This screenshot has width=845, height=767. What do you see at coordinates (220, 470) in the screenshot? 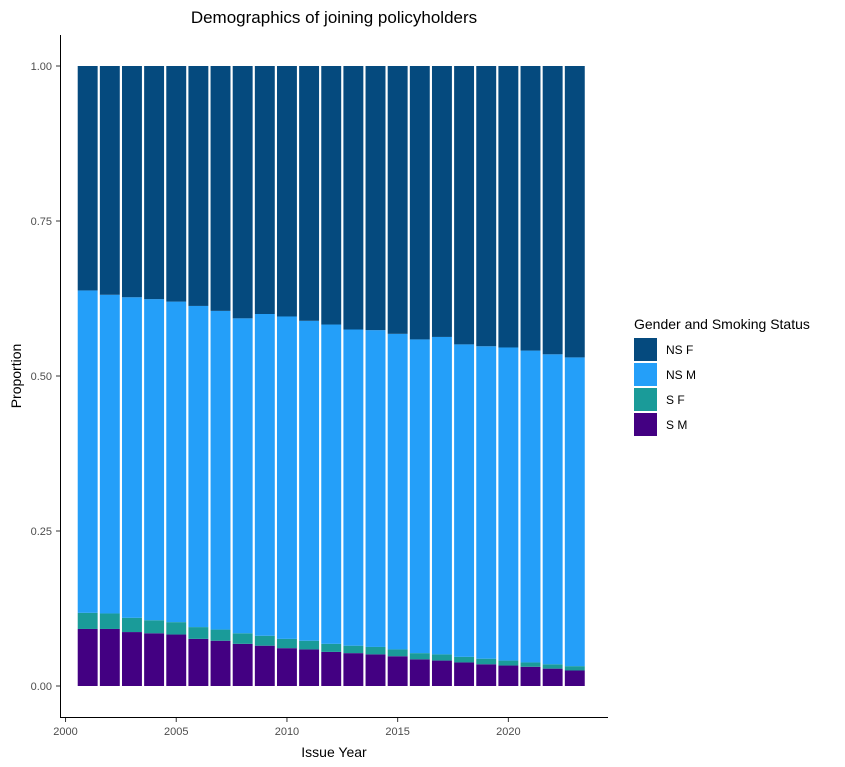
I see `bar-segment-ns-m-2007` at bounding box center [220, 470].